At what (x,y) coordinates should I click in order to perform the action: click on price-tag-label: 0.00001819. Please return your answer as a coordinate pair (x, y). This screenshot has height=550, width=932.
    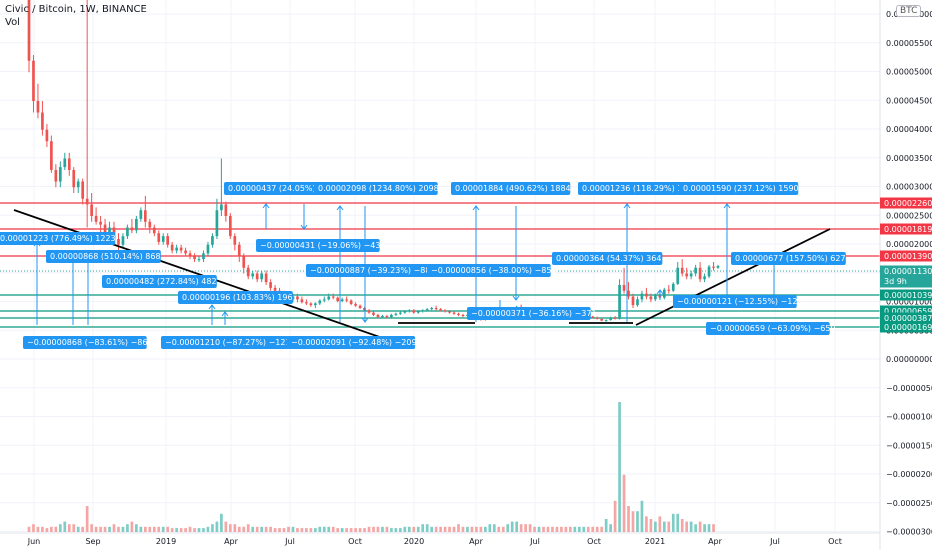
    Looking at the image, I should click on (908, 229).